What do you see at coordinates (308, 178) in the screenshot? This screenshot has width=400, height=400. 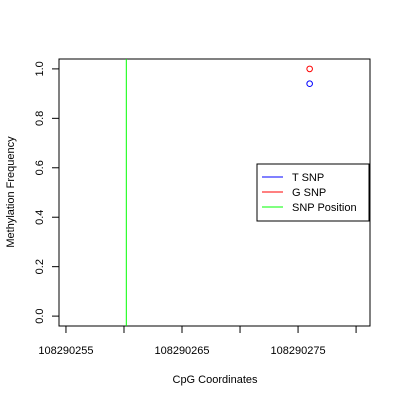 I see `legend-label: T SNP` at bounding box center [308, 178].